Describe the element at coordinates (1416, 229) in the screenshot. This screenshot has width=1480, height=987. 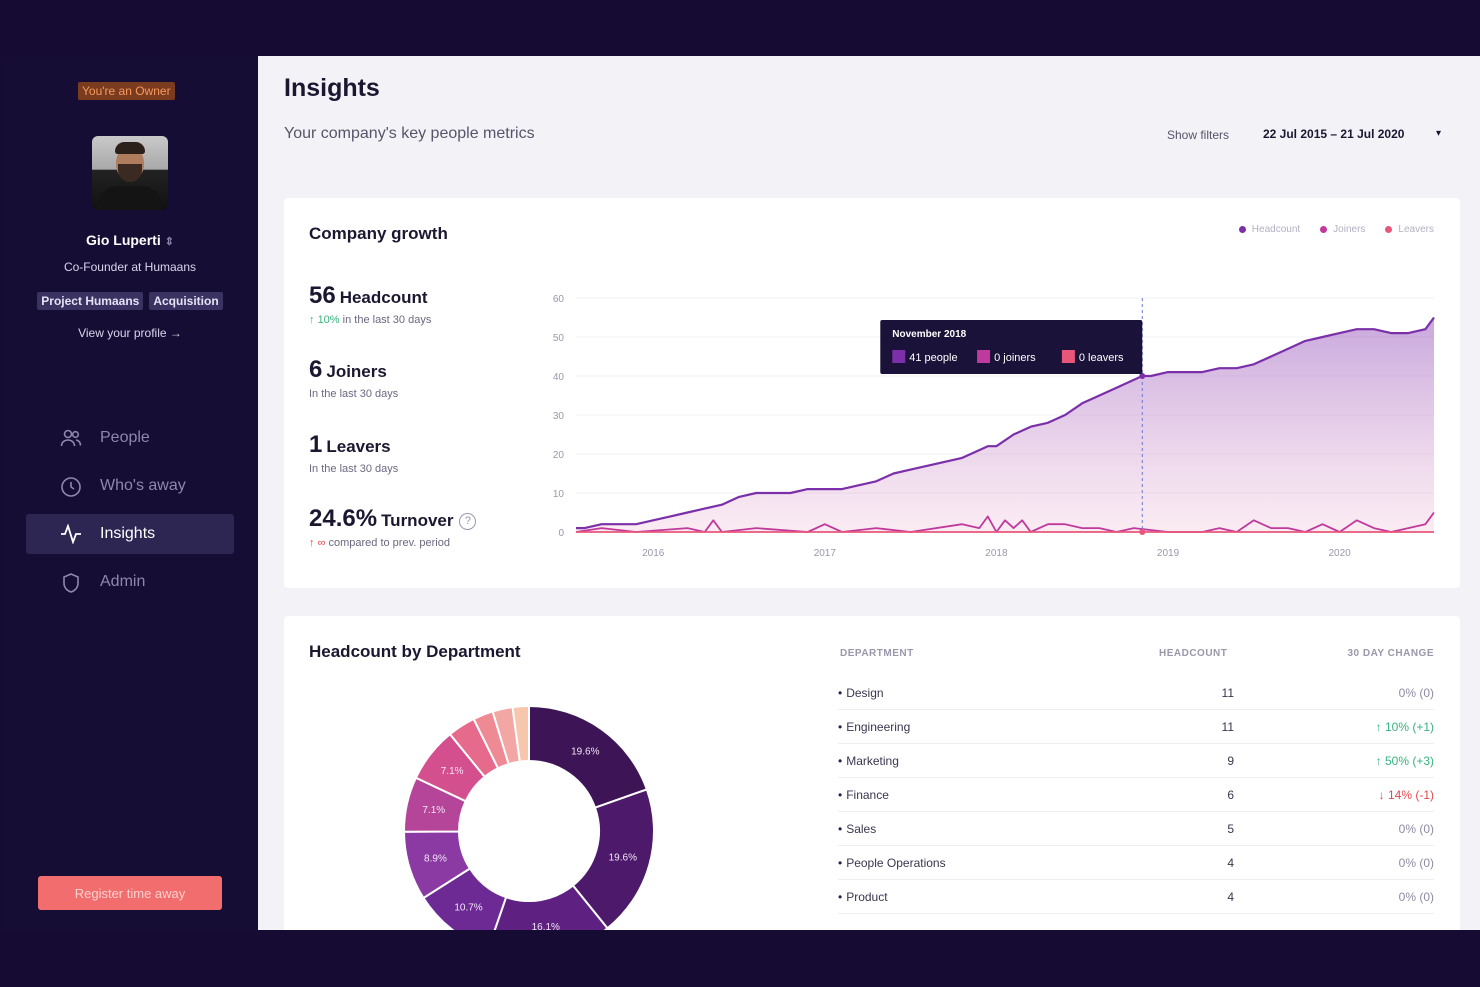
I see `legend-label: Leavers` at that location.